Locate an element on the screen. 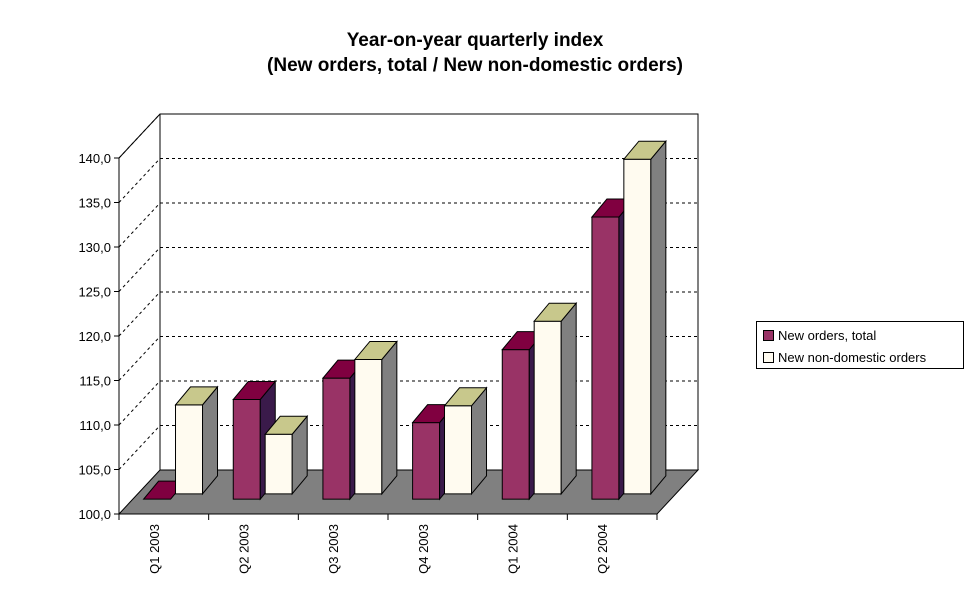  y-tick-label: 135,0 is located at coordinates (94, 203).